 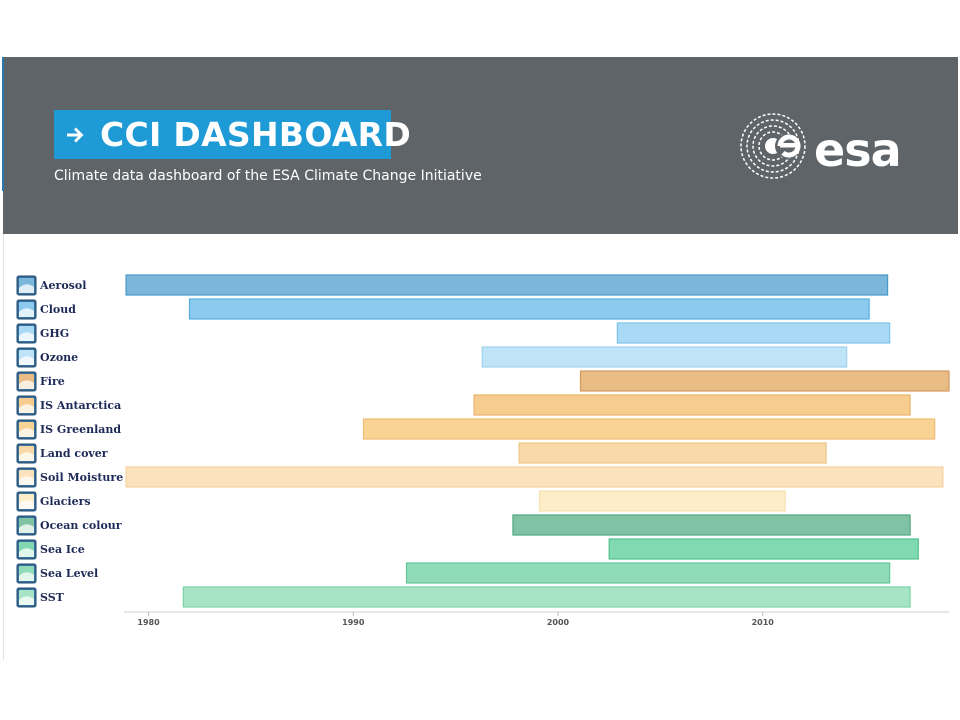 What do you see at coordinates (75, 135) in the screenshot?
I see `arrow-right-icon` at bounding box center [75, 135].